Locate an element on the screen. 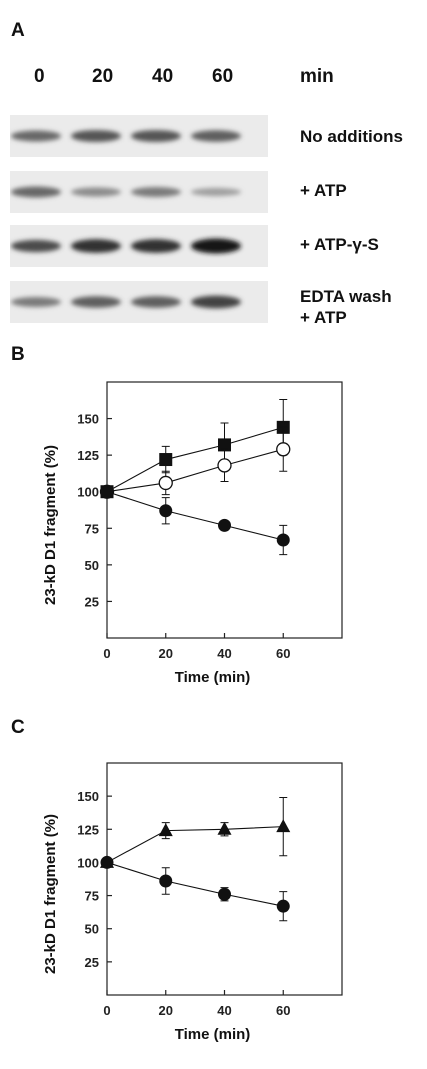 Image resolution: width=427 pixels, height=1069 pixels. series-line-open-circle is located at coordinates (195, 470).